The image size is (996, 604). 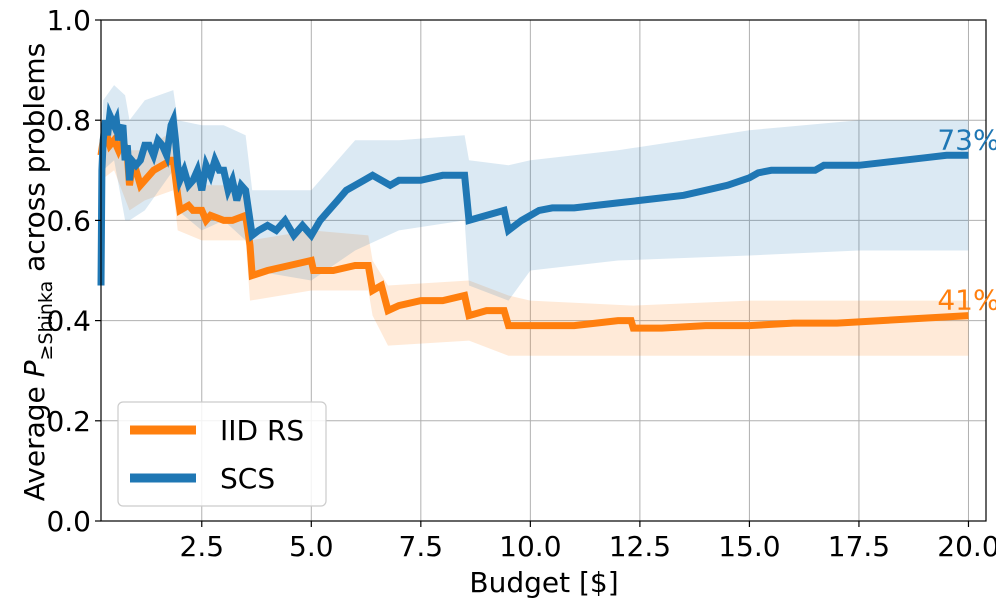 I want to click on x-tick-label: 5.0, so click(x=311, y=546).